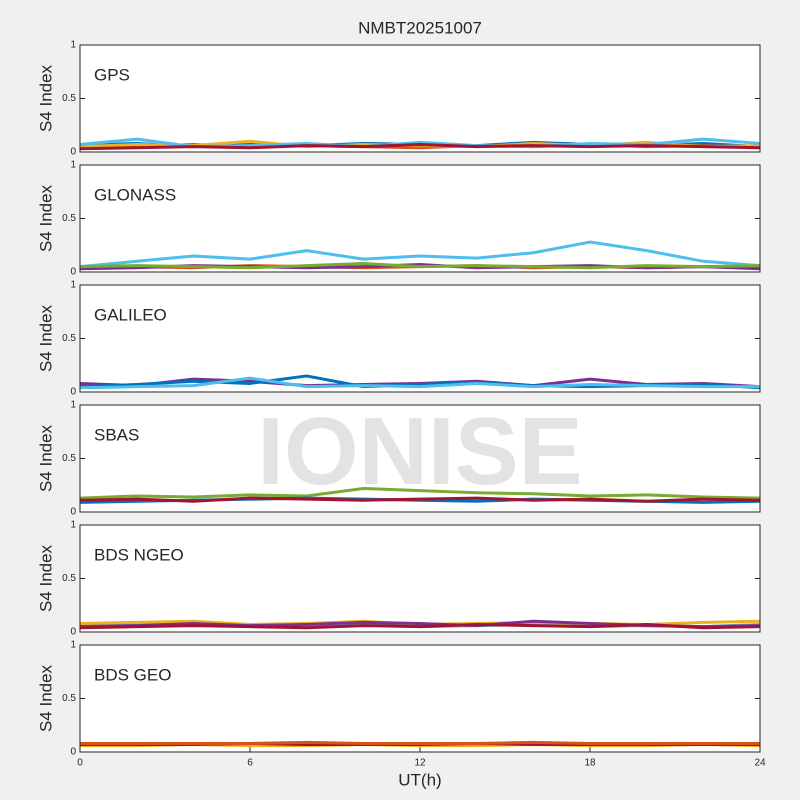  Describe the element at coordinates (419, 779) in the screenshot. I see `x-axis-label: UT(h)` at that location.